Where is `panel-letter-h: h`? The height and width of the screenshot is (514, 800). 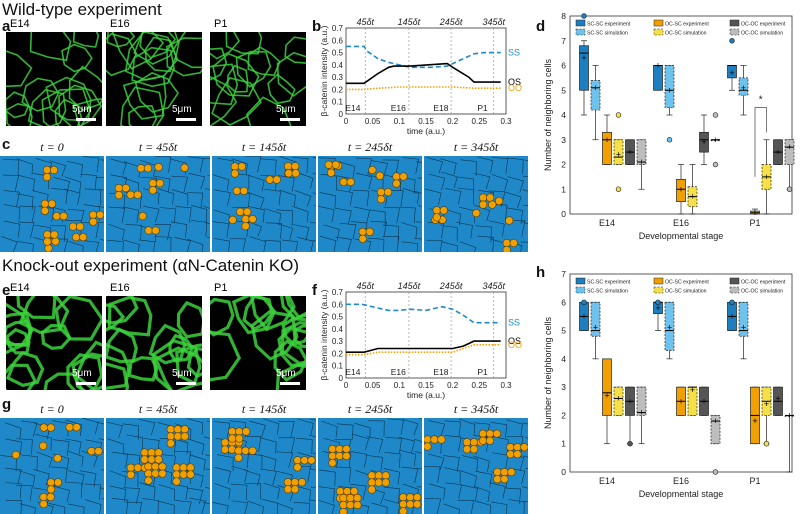
panel-letter-h: h is located at coordinates (541, 272).